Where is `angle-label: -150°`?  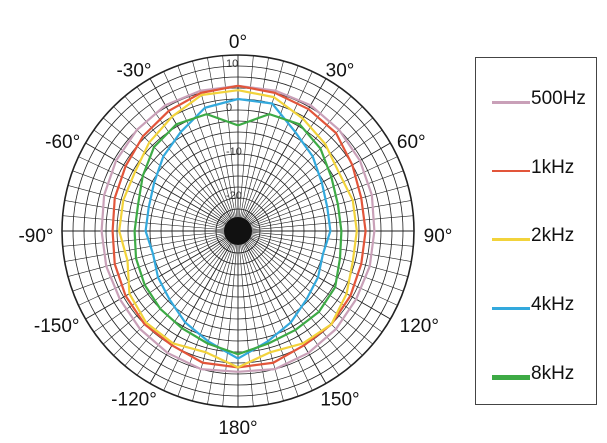
angle-label: -150° is located at coordinates (57, 326).